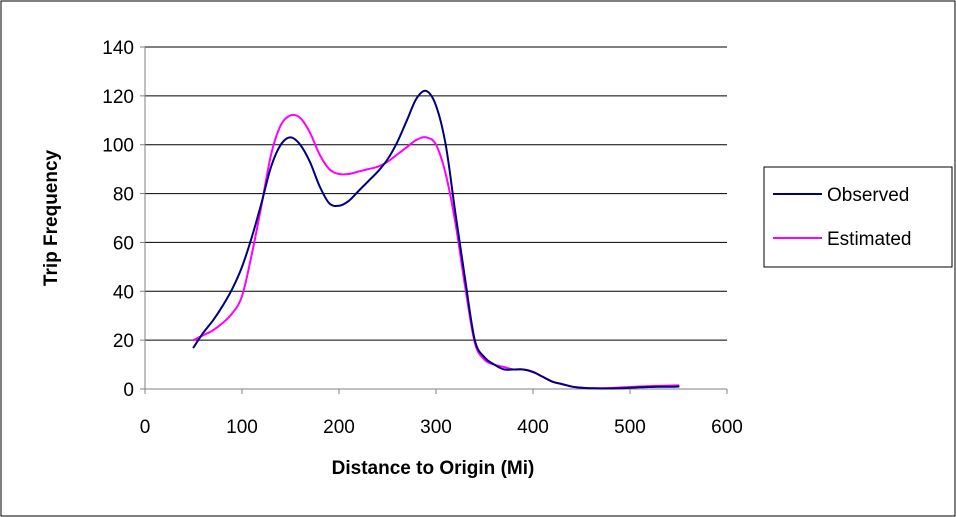  I want to click on y-tick-label: 120, so click(118, 97).